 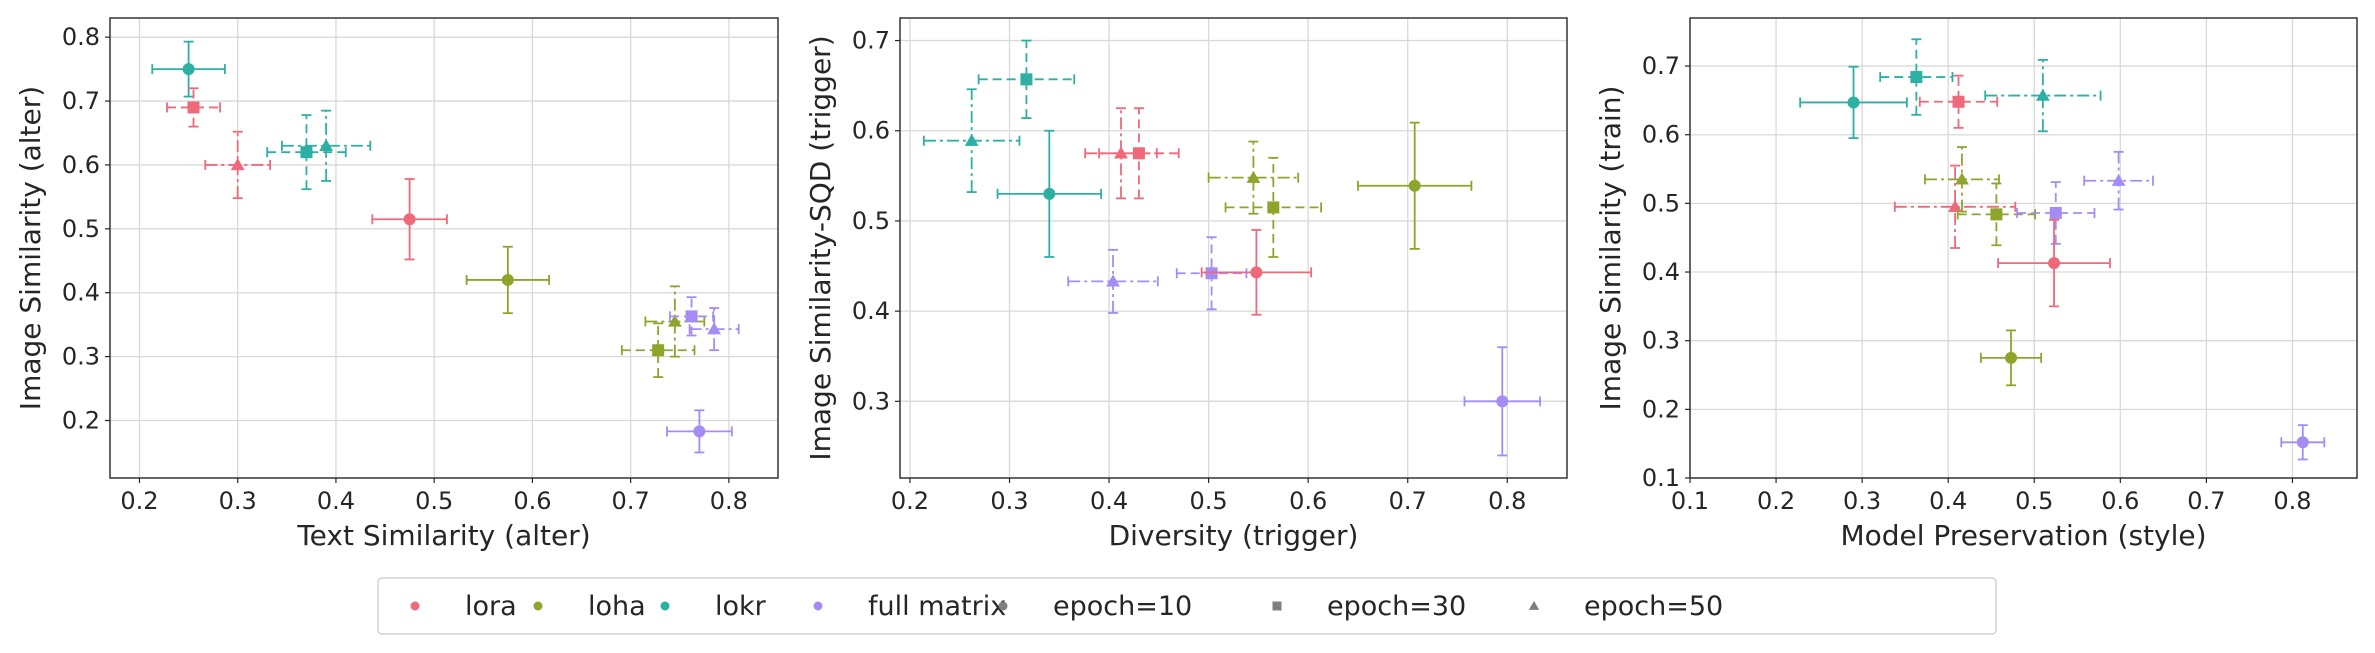 I want to click on point-loha-epoch10, so click(x=2011, y=358).